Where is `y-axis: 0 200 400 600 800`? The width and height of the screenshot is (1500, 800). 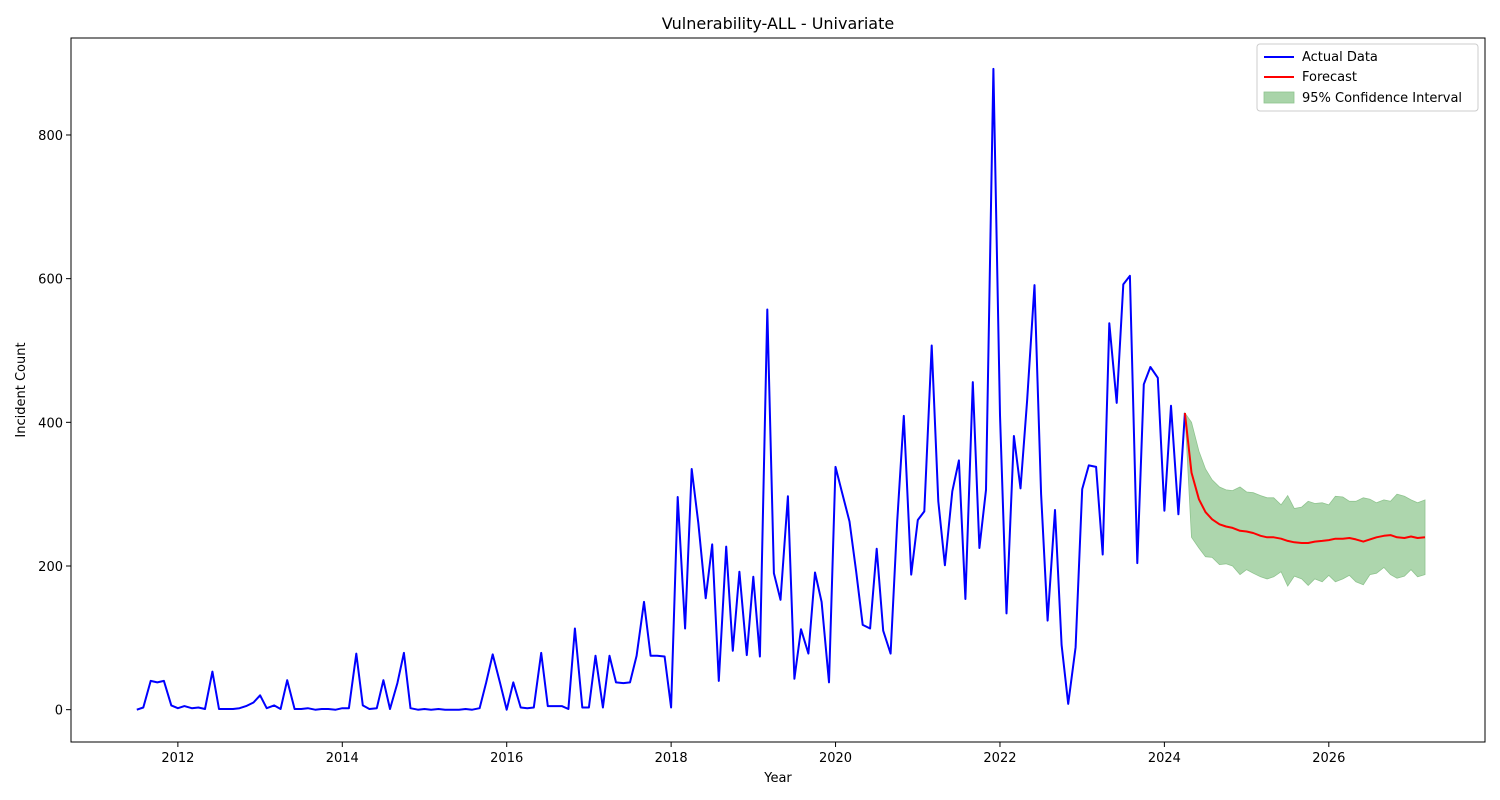 y-axis: 0 200 400 600 800 is located at coordinates (54, 424).